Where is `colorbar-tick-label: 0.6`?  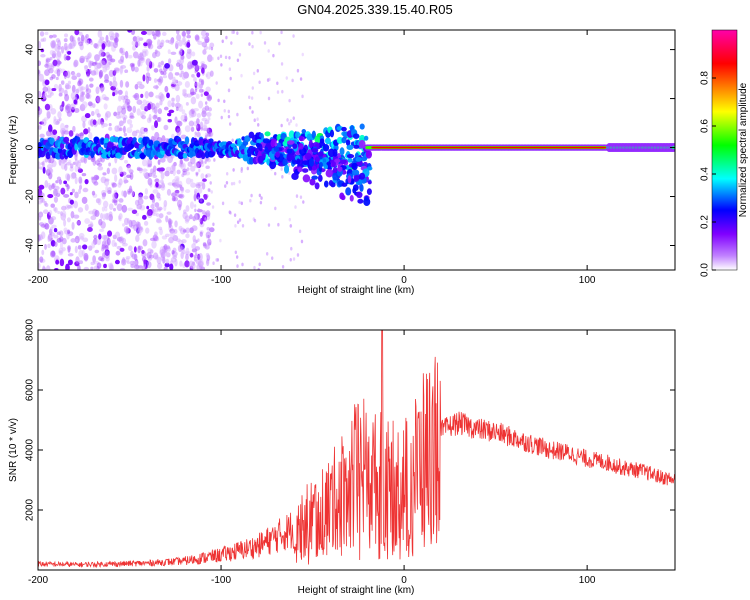
colorbar-tick-label: 0.6 is located at coordinates (705, 126).